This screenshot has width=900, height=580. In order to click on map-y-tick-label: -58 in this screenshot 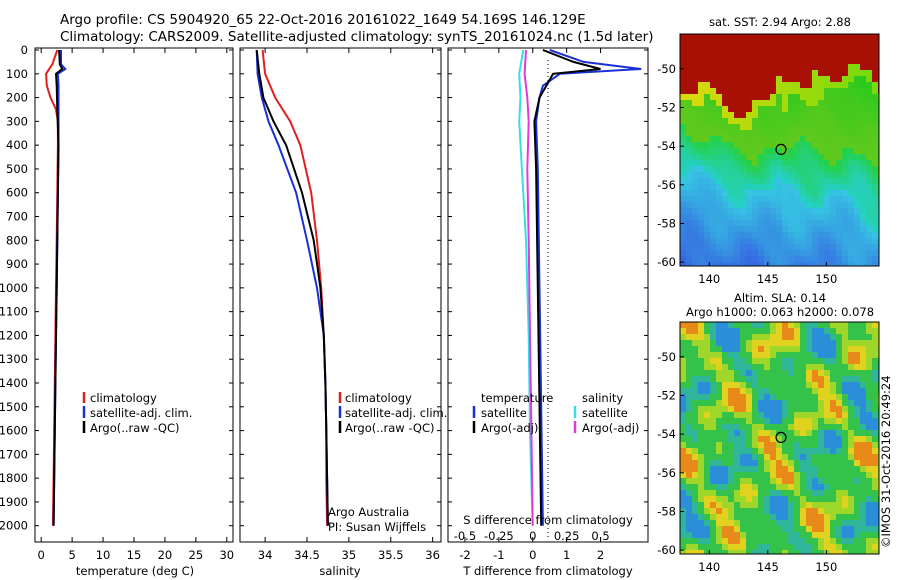, I will do `click(666, 223)`.